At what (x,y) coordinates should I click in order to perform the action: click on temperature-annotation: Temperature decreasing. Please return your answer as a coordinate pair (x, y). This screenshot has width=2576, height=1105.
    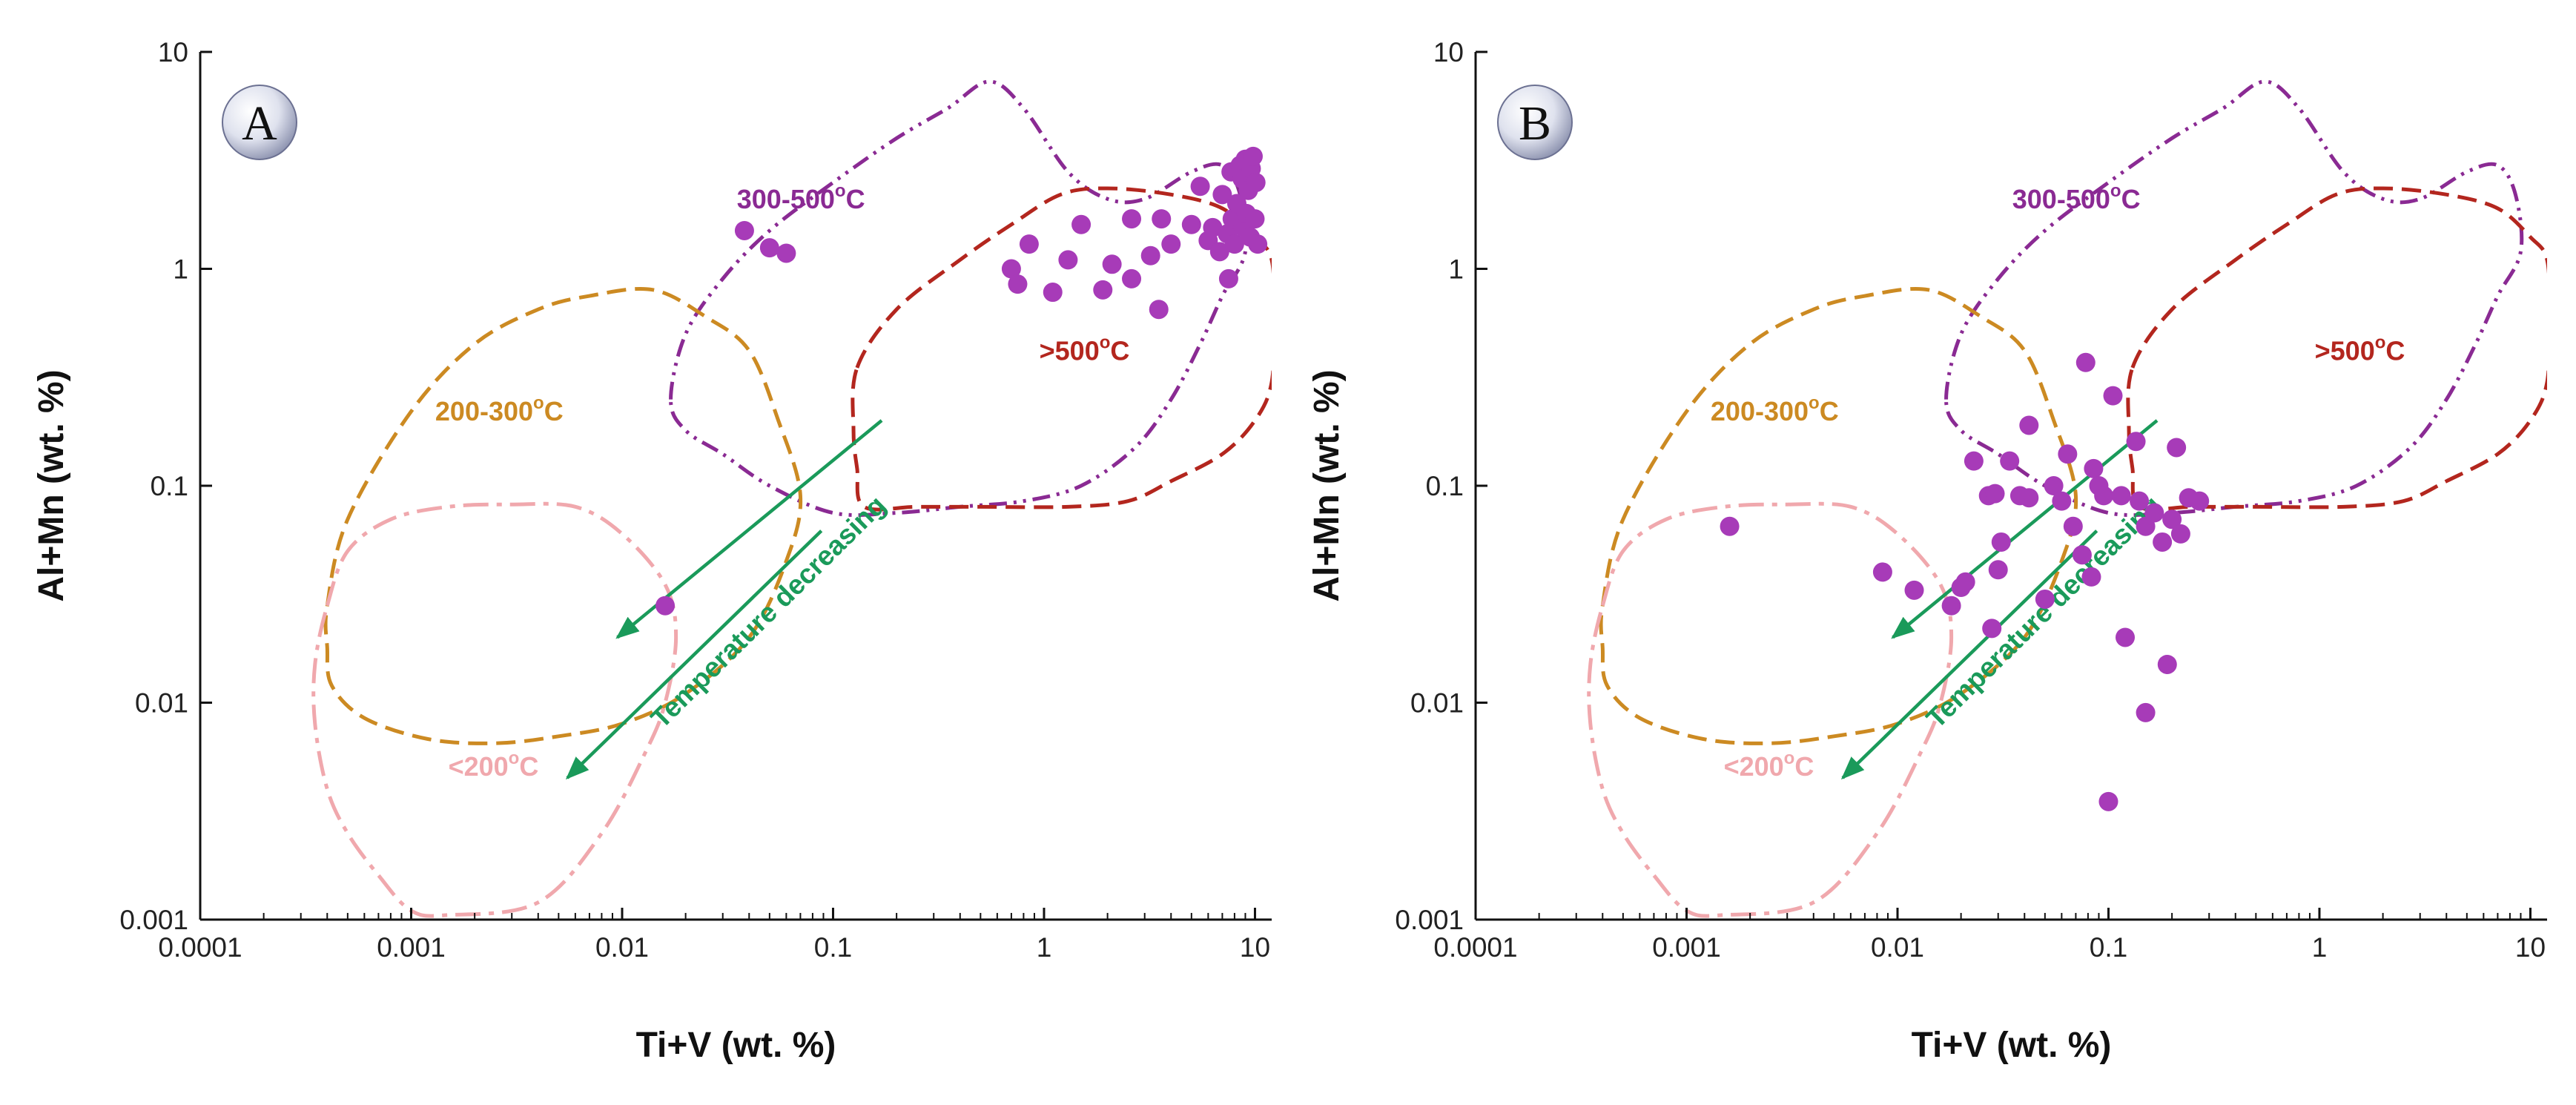
    Looking at the image, I should click on (768, 611).